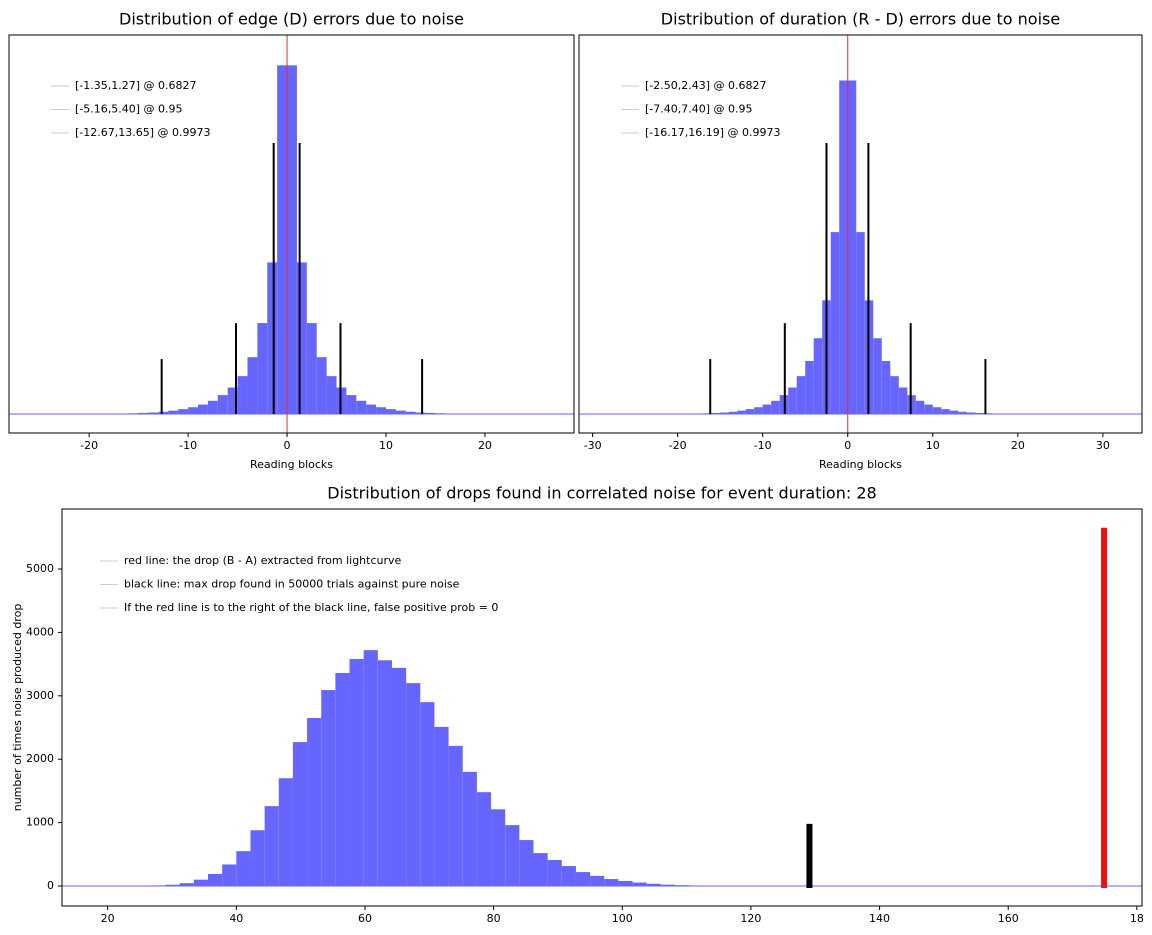 The height and width of the screenshot is (935, 1152). Describe the element at coordinates (143, 132) in the screenshot. I see `legend-label: [-12.67,13.65] @ 0.9973` at that location.